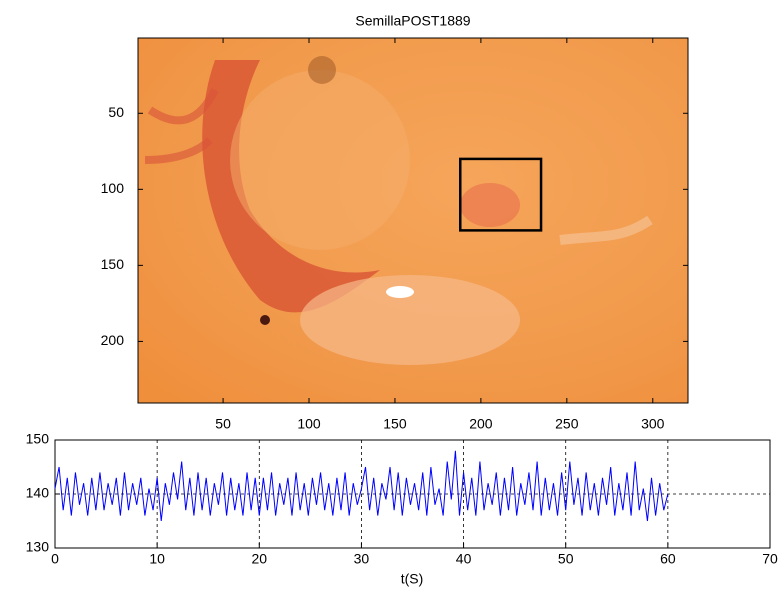  What do you see at coordinates (157, 559) in the screenshot?
I see `x-tick-label: 10` at bounding box center [157, 559].